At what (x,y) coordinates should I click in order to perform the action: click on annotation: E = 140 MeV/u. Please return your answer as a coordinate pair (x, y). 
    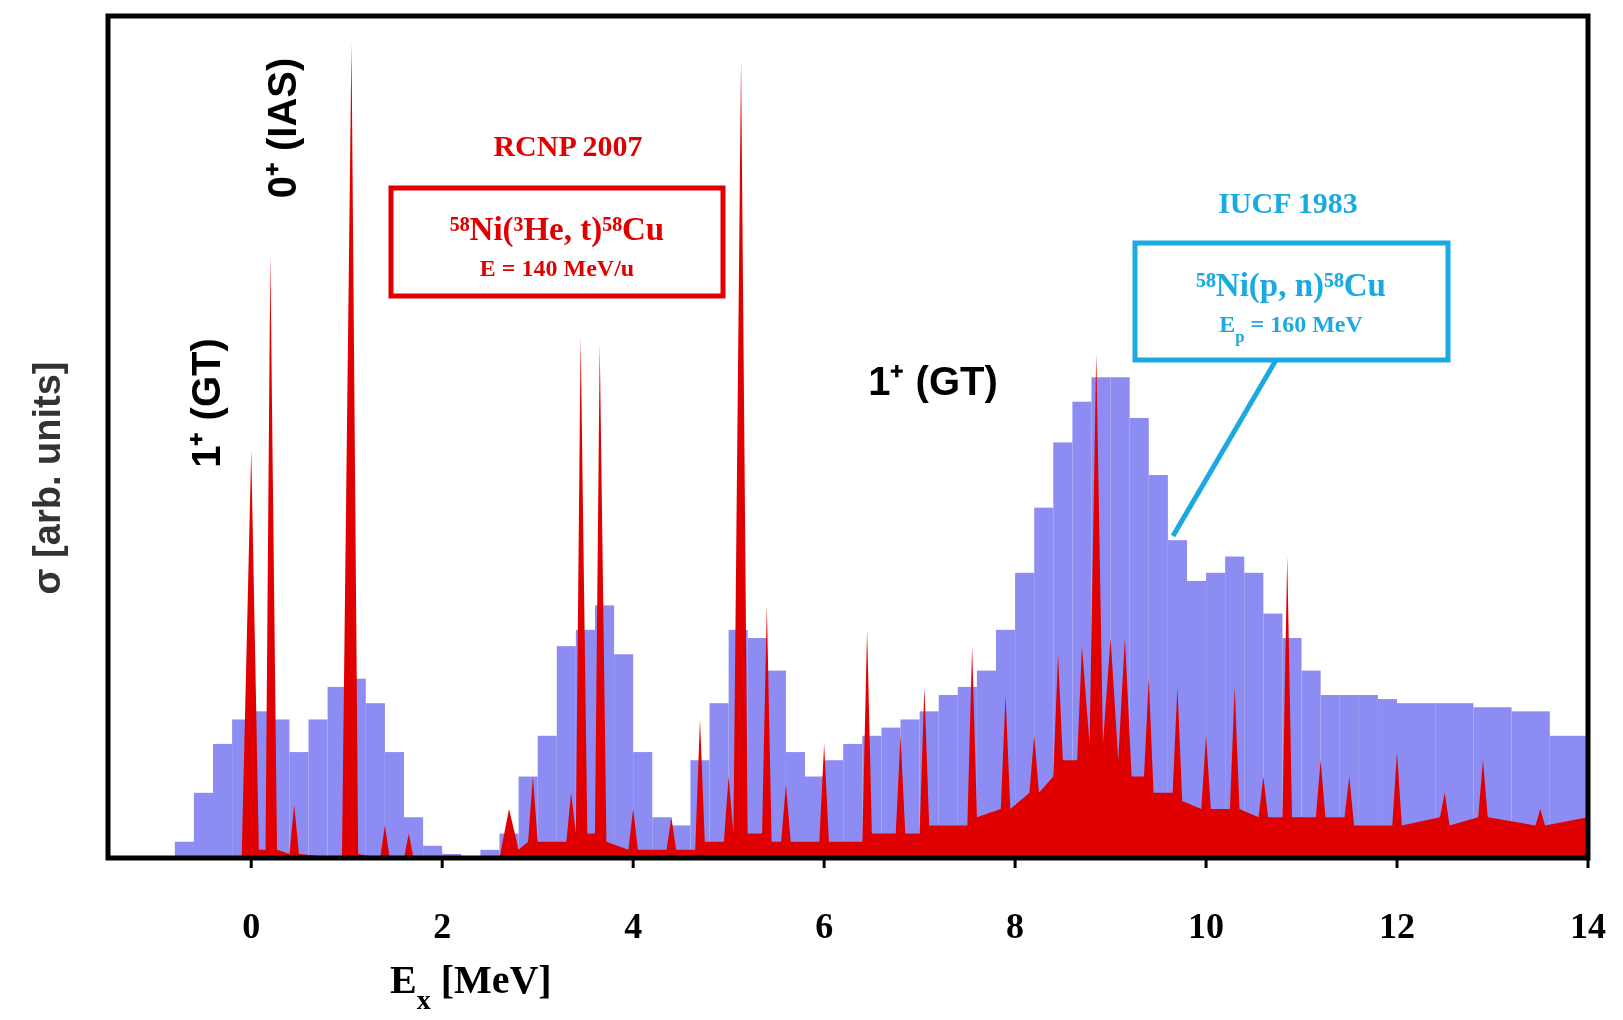
    Looking at the image, I should click on (557, 268).